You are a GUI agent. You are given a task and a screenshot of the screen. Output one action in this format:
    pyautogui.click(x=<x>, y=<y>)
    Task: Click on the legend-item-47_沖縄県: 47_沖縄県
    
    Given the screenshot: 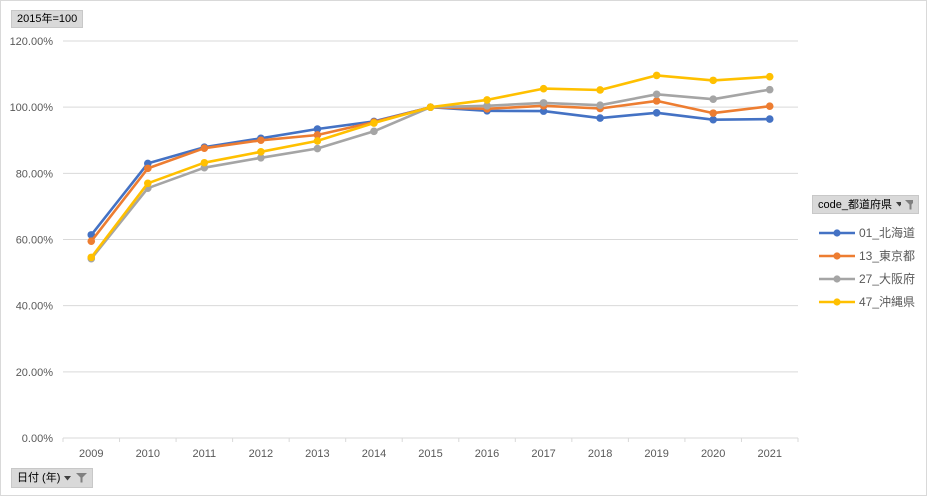 What is the action you would take?
    pyautogui.click(x=871, y=301)
    